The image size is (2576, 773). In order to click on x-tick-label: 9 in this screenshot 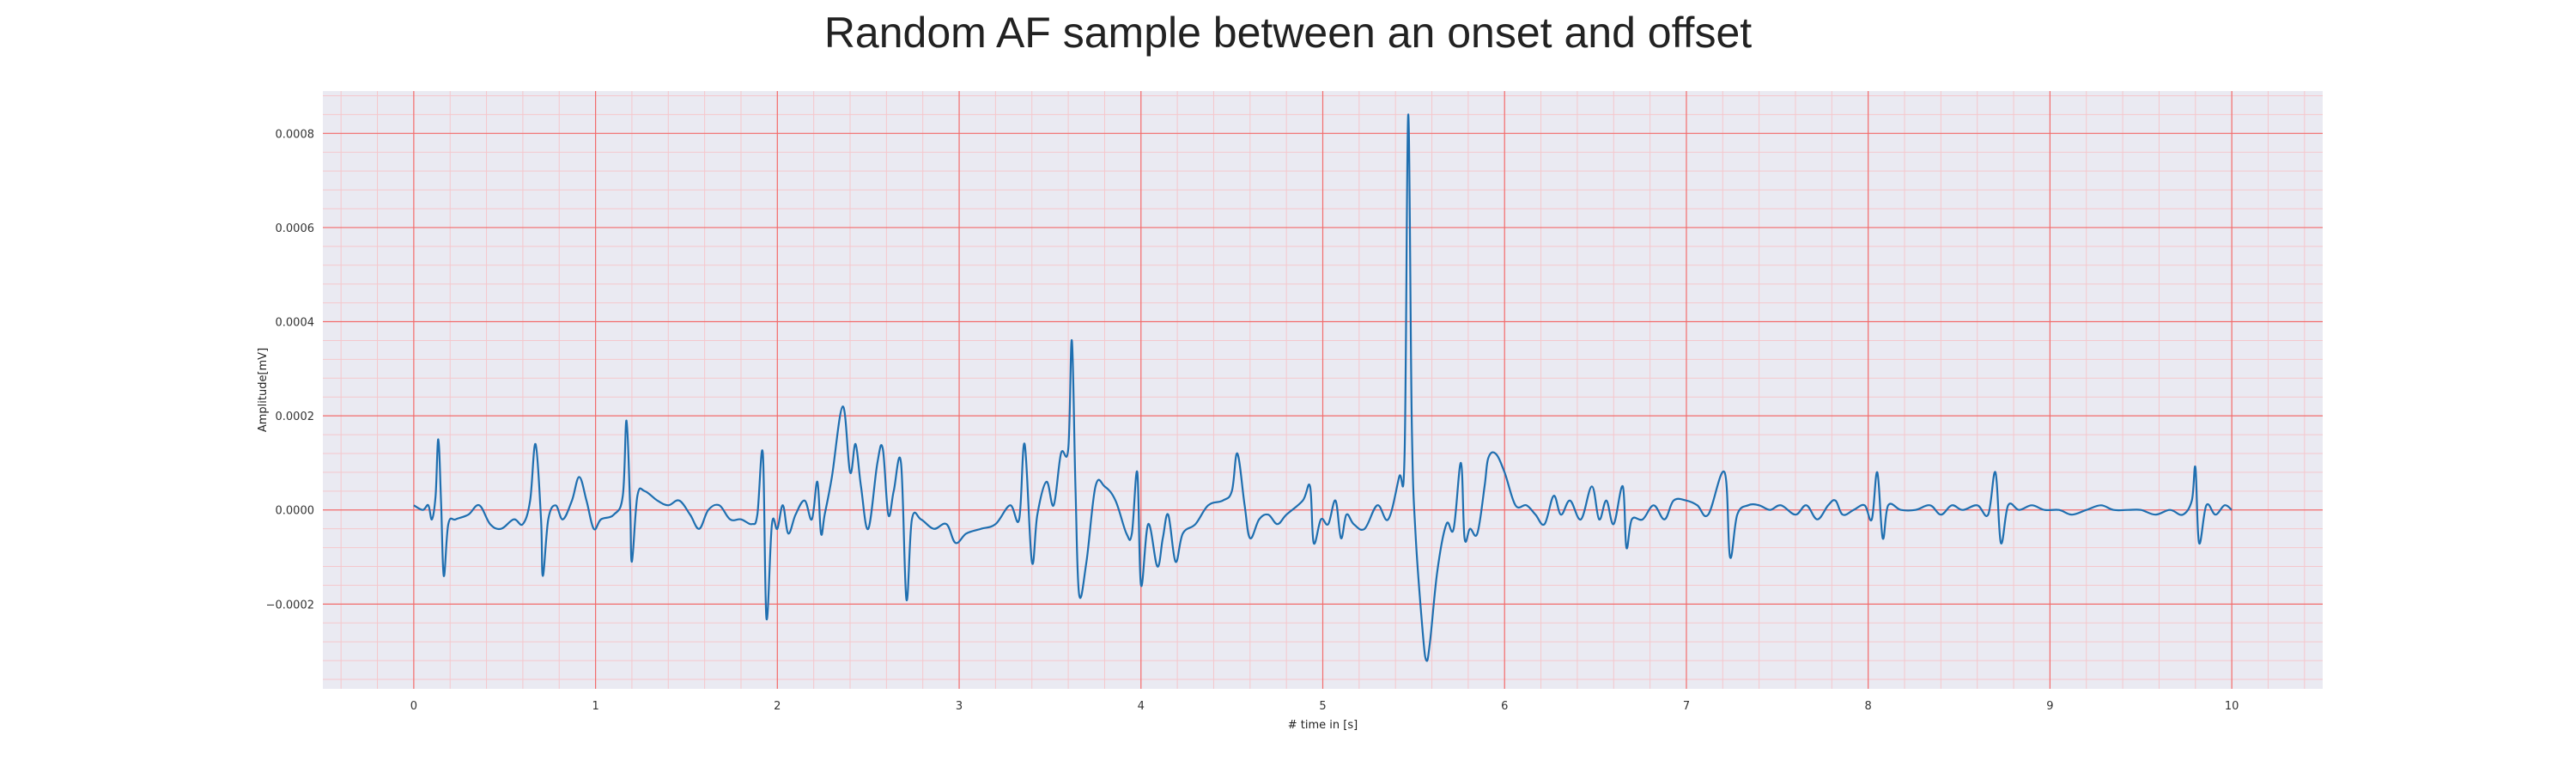, I will do `click(2049, 706)`.